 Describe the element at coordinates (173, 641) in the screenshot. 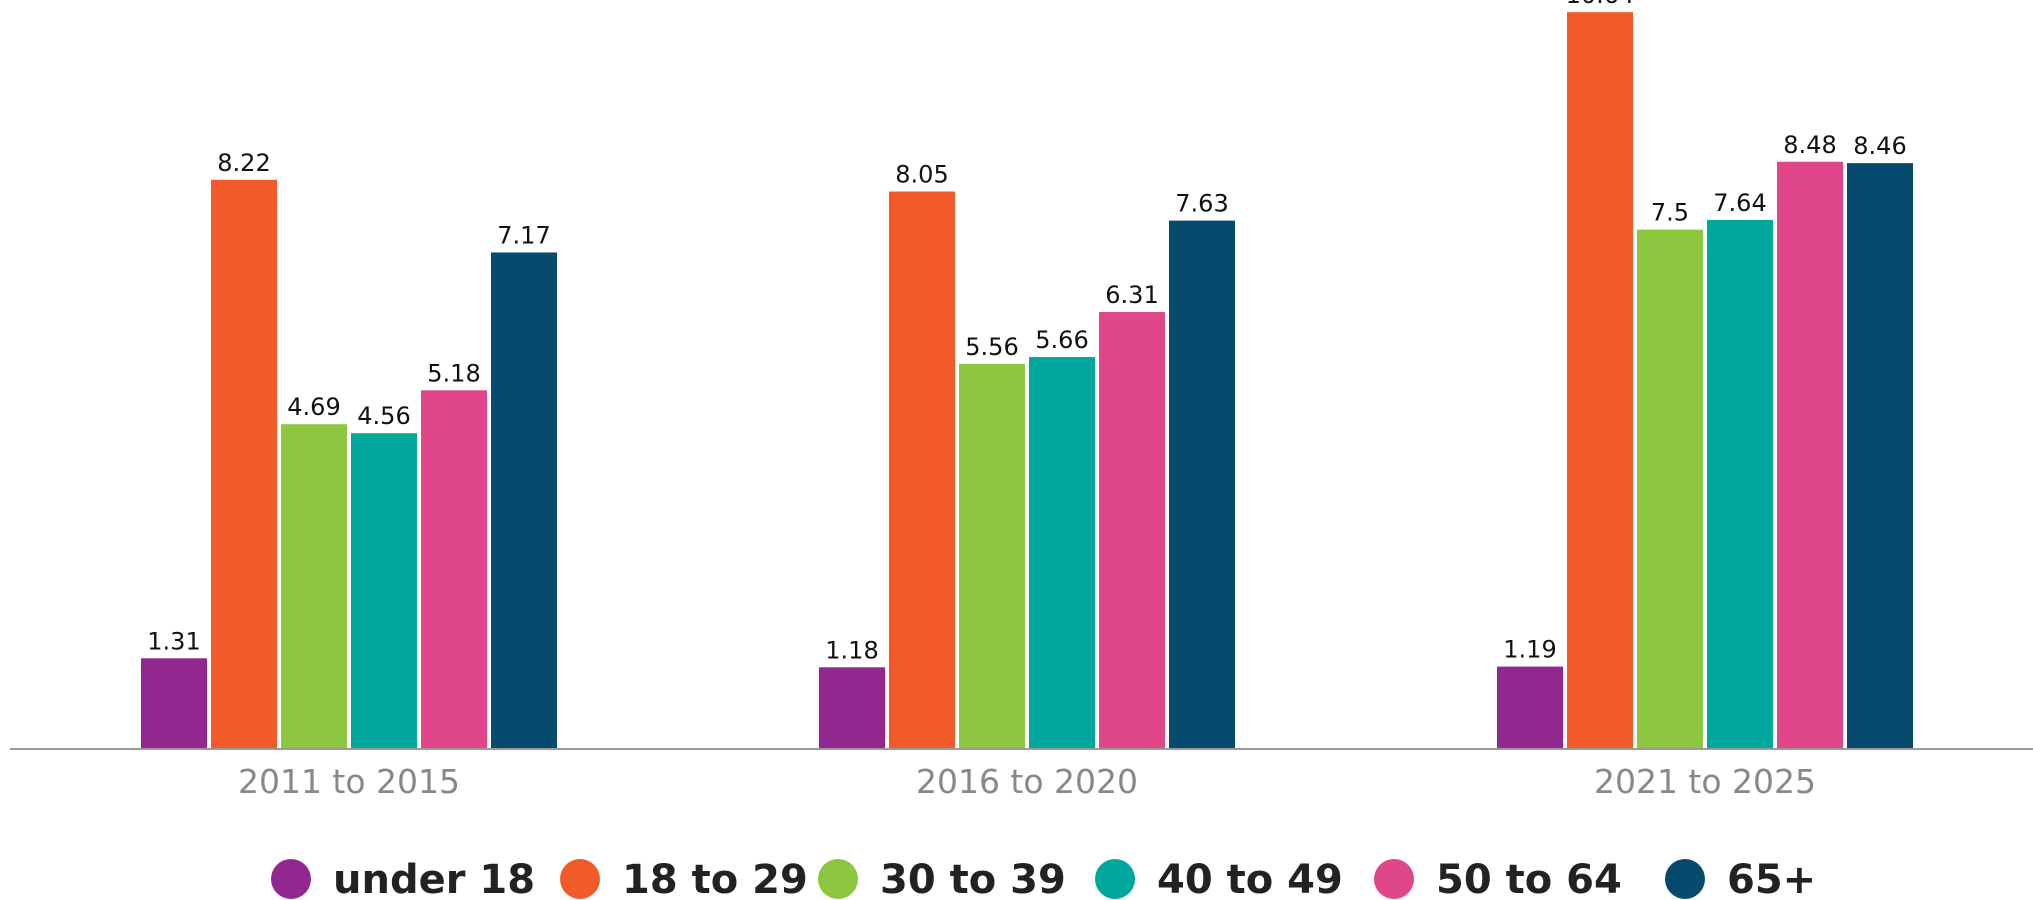

I see `data-label: 1.31` at that location.